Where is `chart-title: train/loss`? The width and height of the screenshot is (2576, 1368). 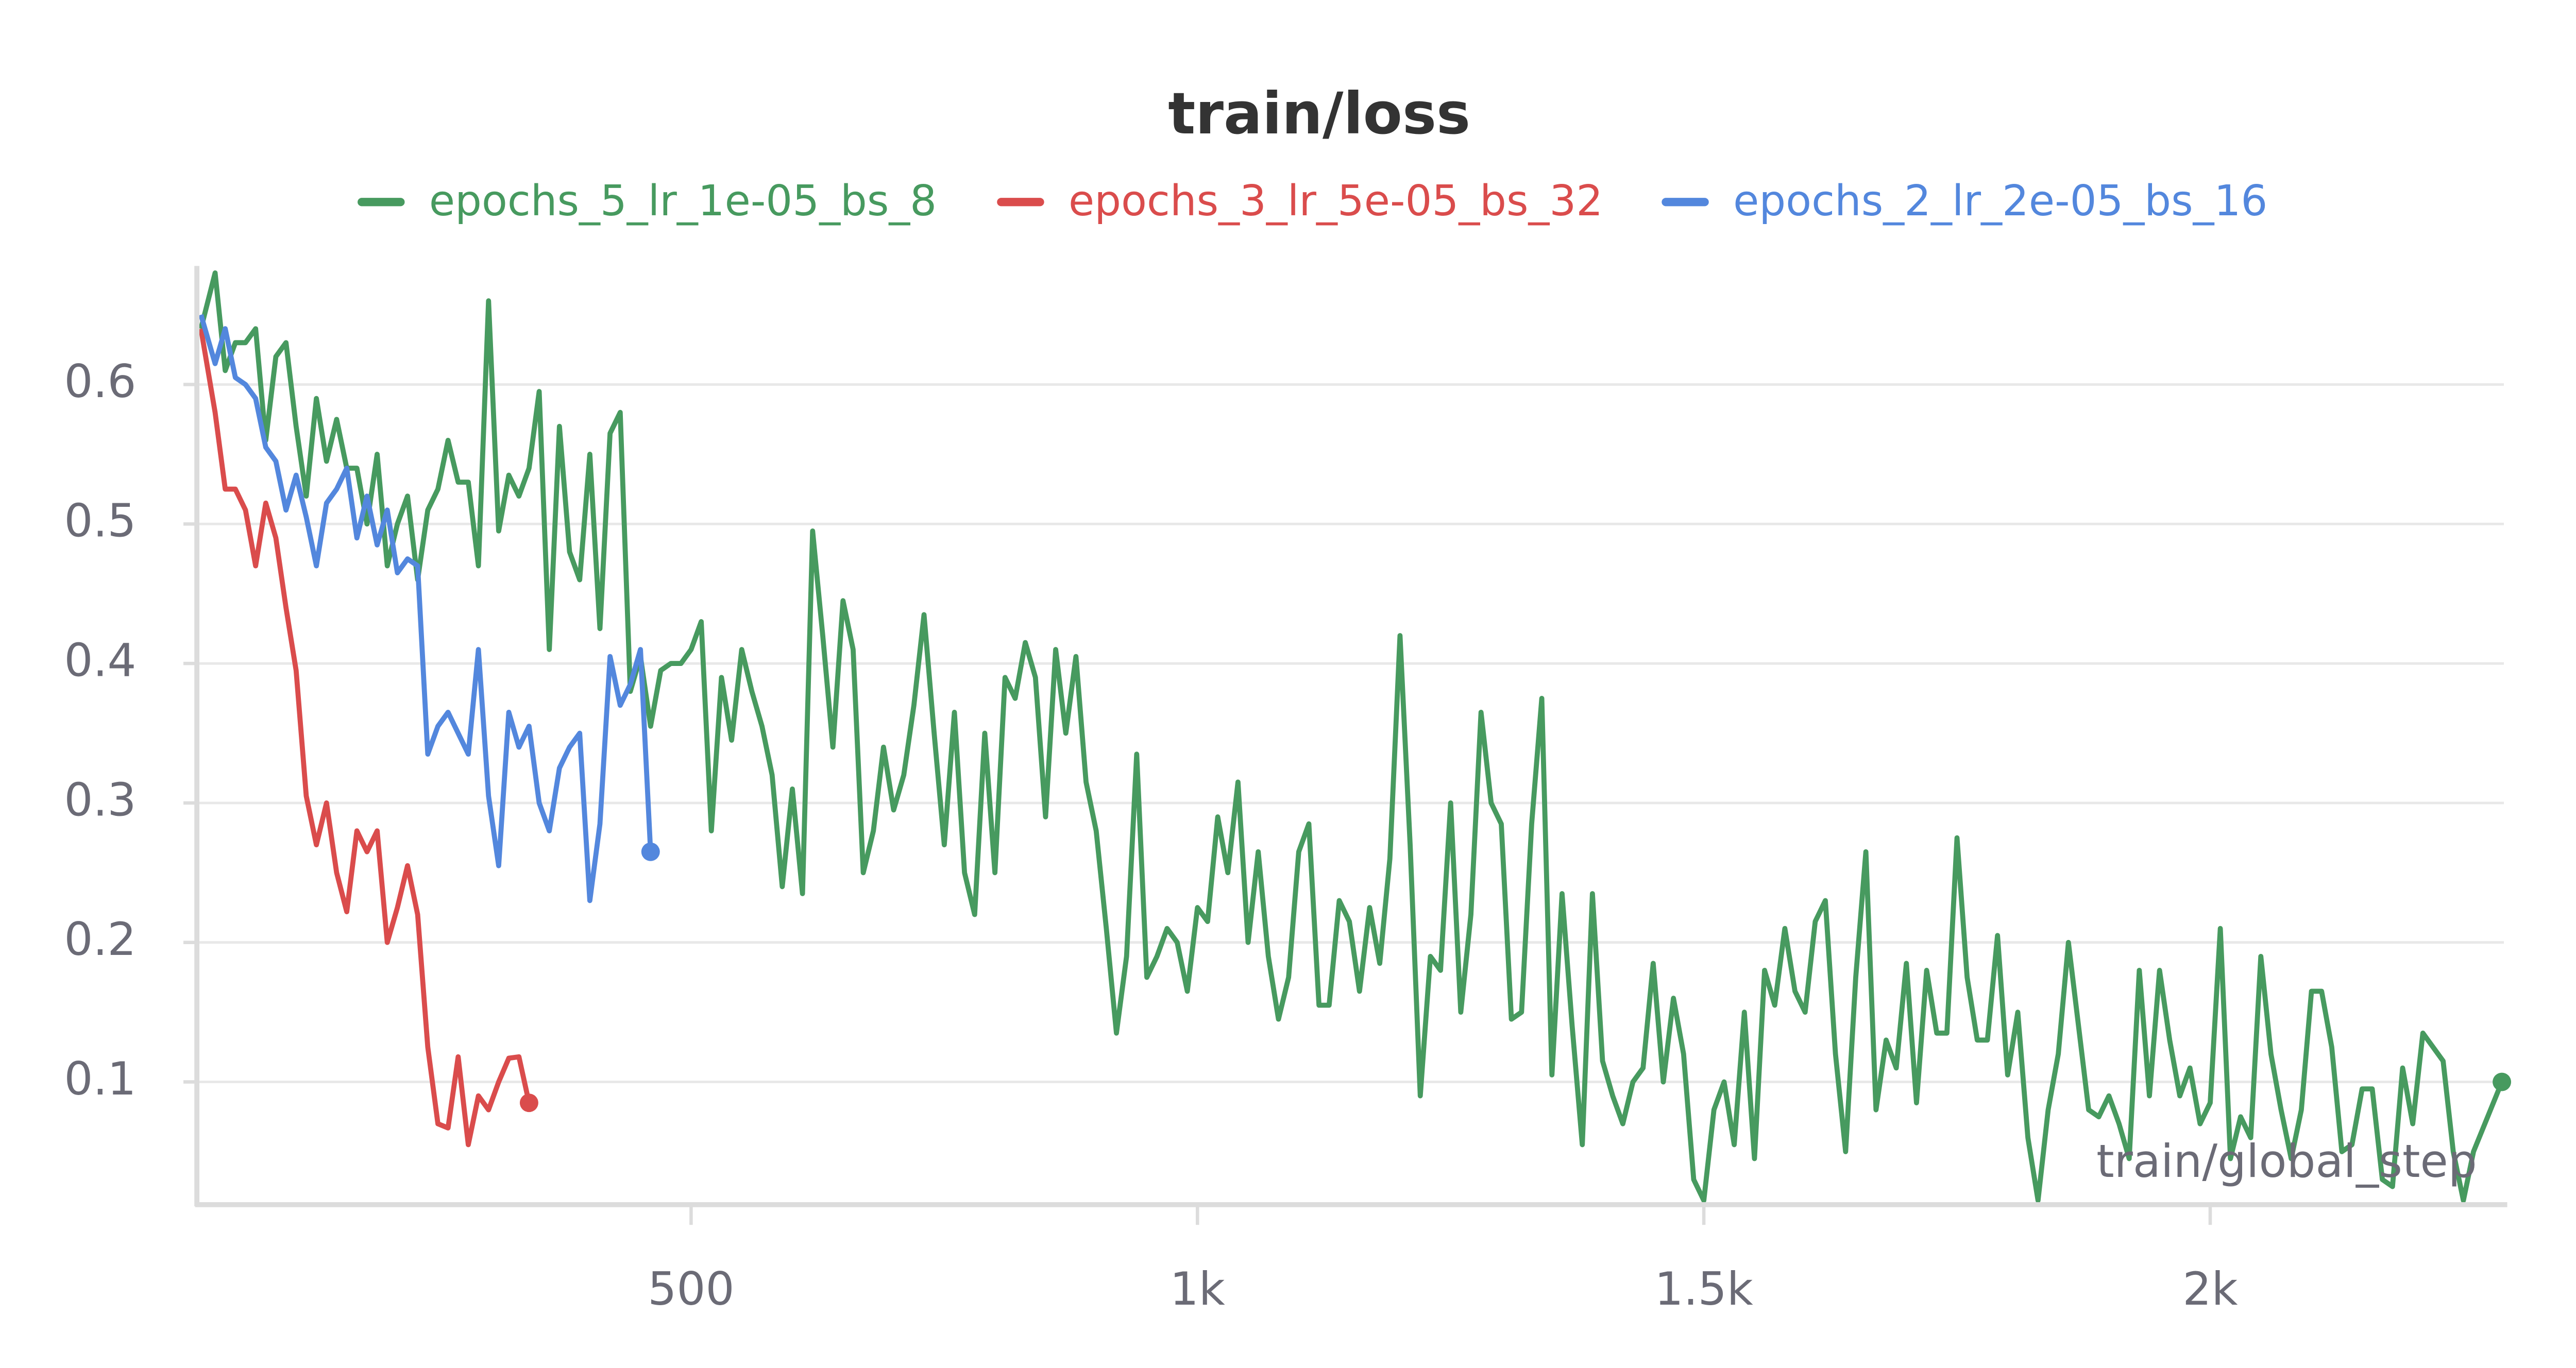 chart-title: train/loss is located at coordinates (1319, 114).